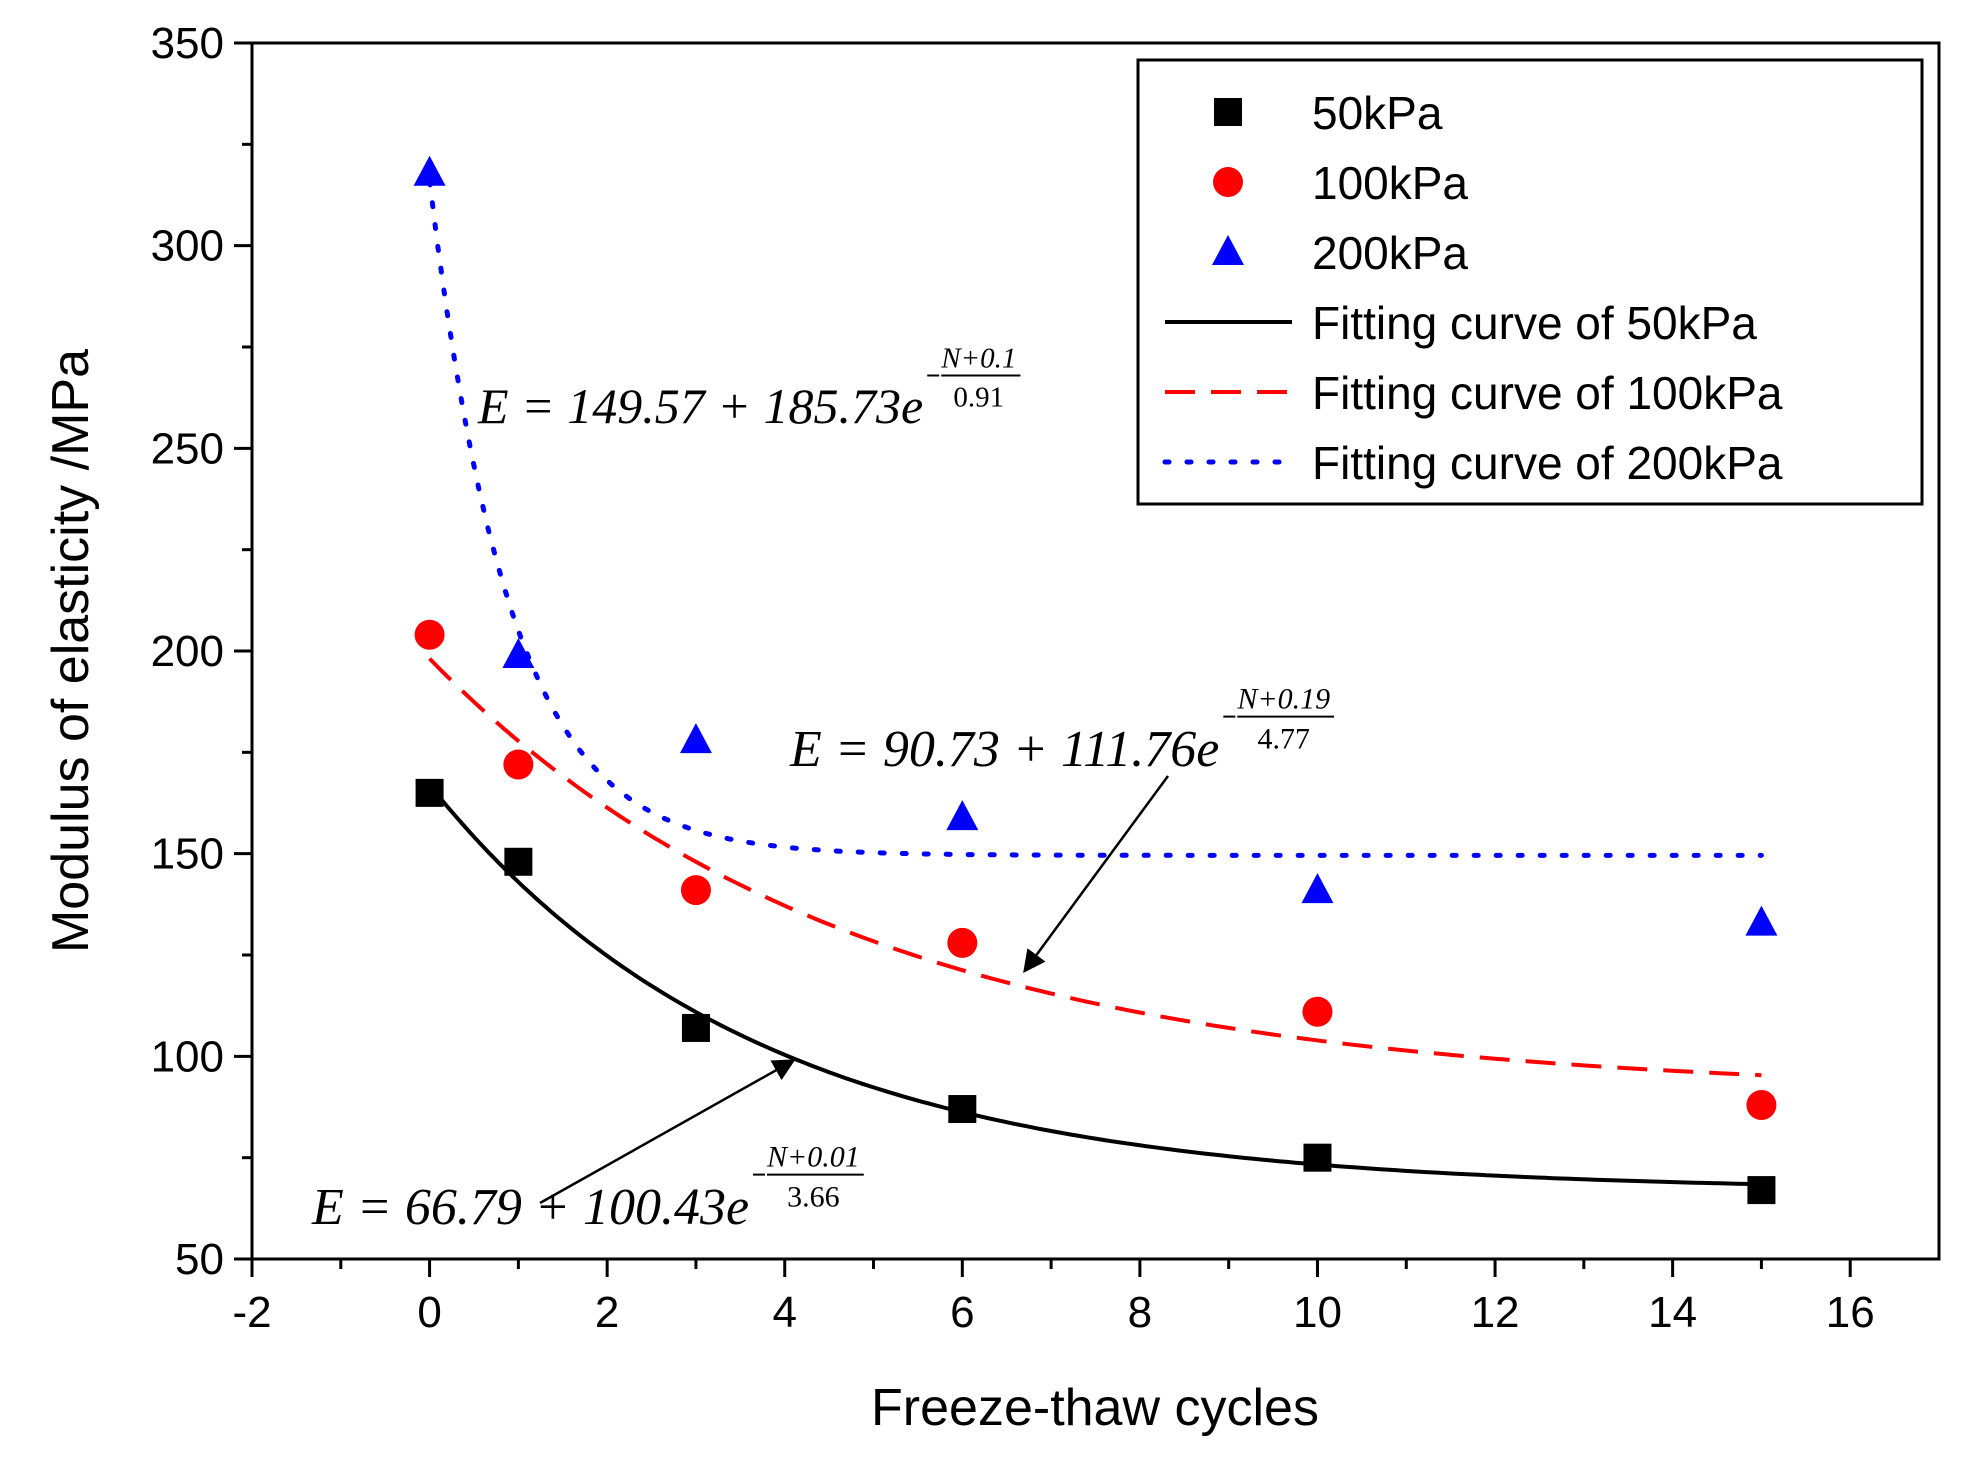  What do you see at coordinates (1140, 1312) in the screenshot?
I see `x-tick-label: 8` at bounding box center [1140, 1312].